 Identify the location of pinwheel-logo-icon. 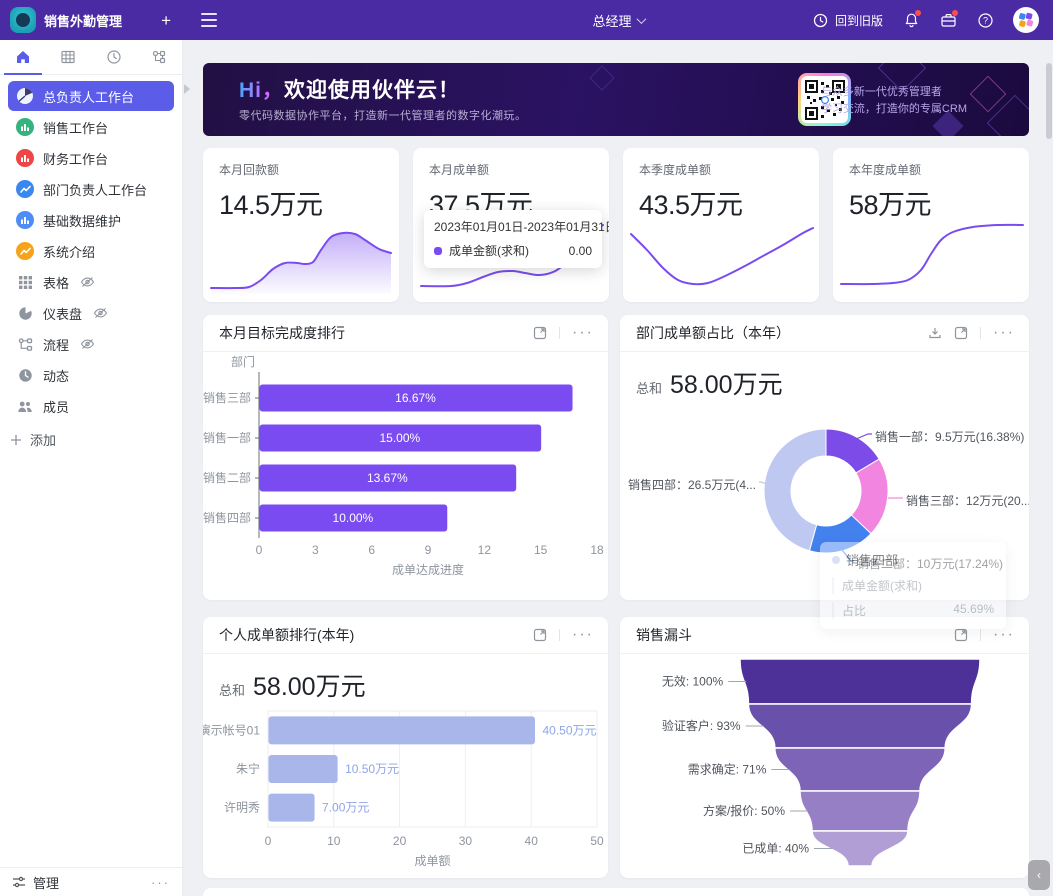
(1026, 20).